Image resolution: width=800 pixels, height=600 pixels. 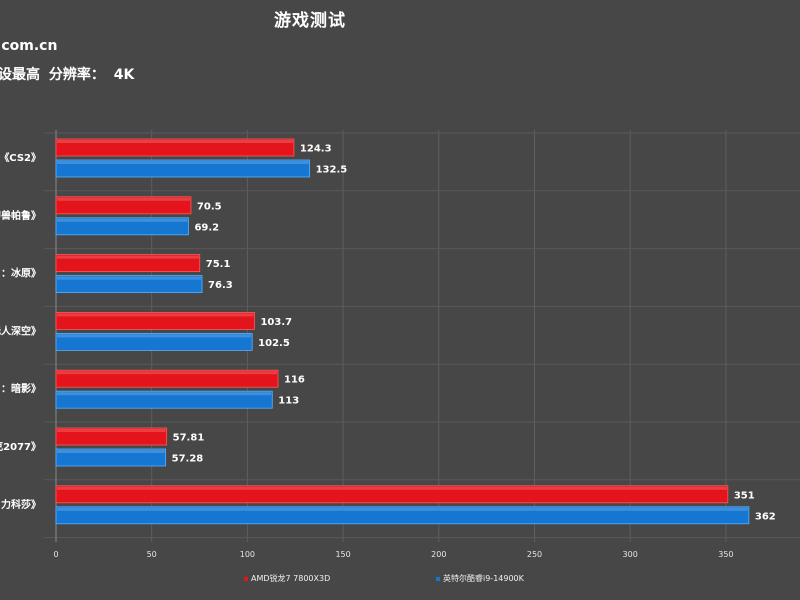 What do you see at coordinates (288, 401) in the screenshot?
I see `value-label: 113` at bounding box center [288, 401].